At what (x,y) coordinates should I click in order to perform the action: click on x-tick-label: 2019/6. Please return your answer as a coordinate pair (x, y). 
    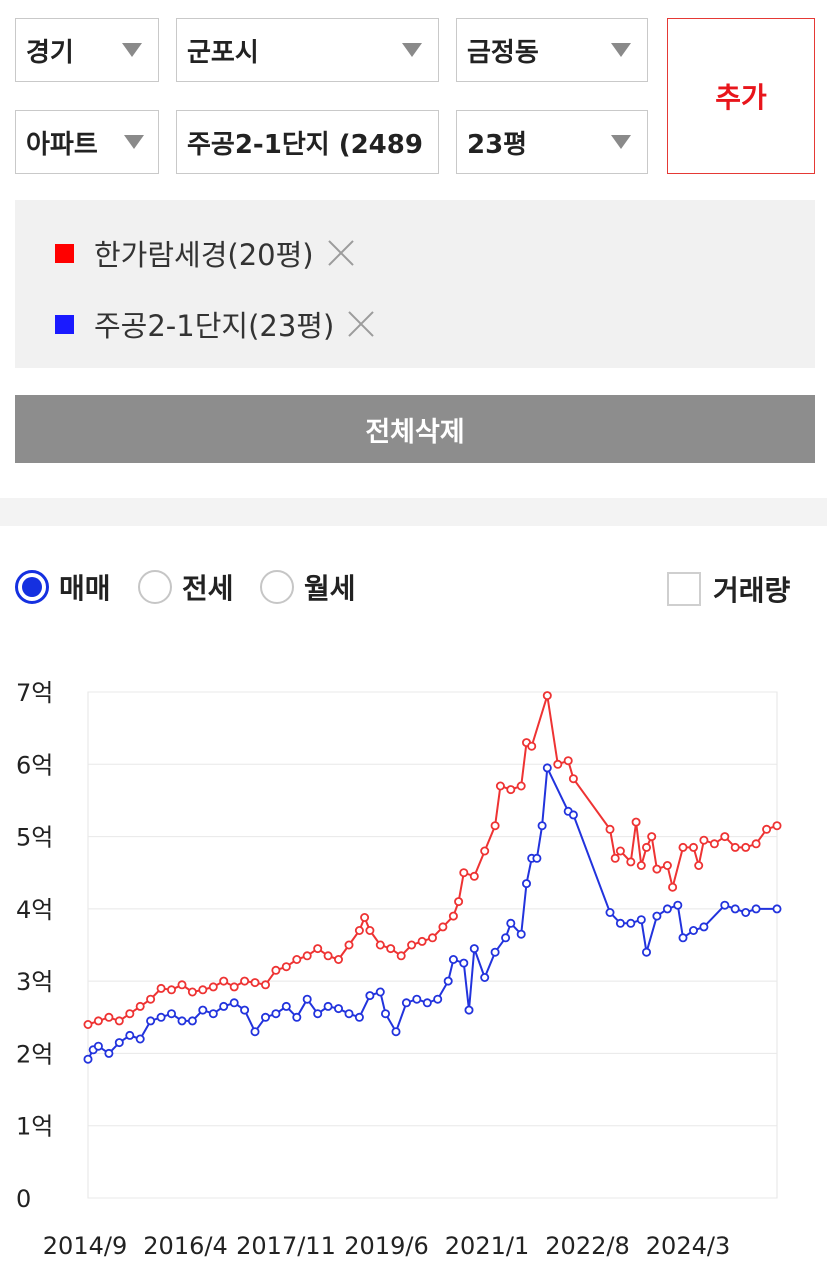
    Looking at the image, I should click on (386, 1246).